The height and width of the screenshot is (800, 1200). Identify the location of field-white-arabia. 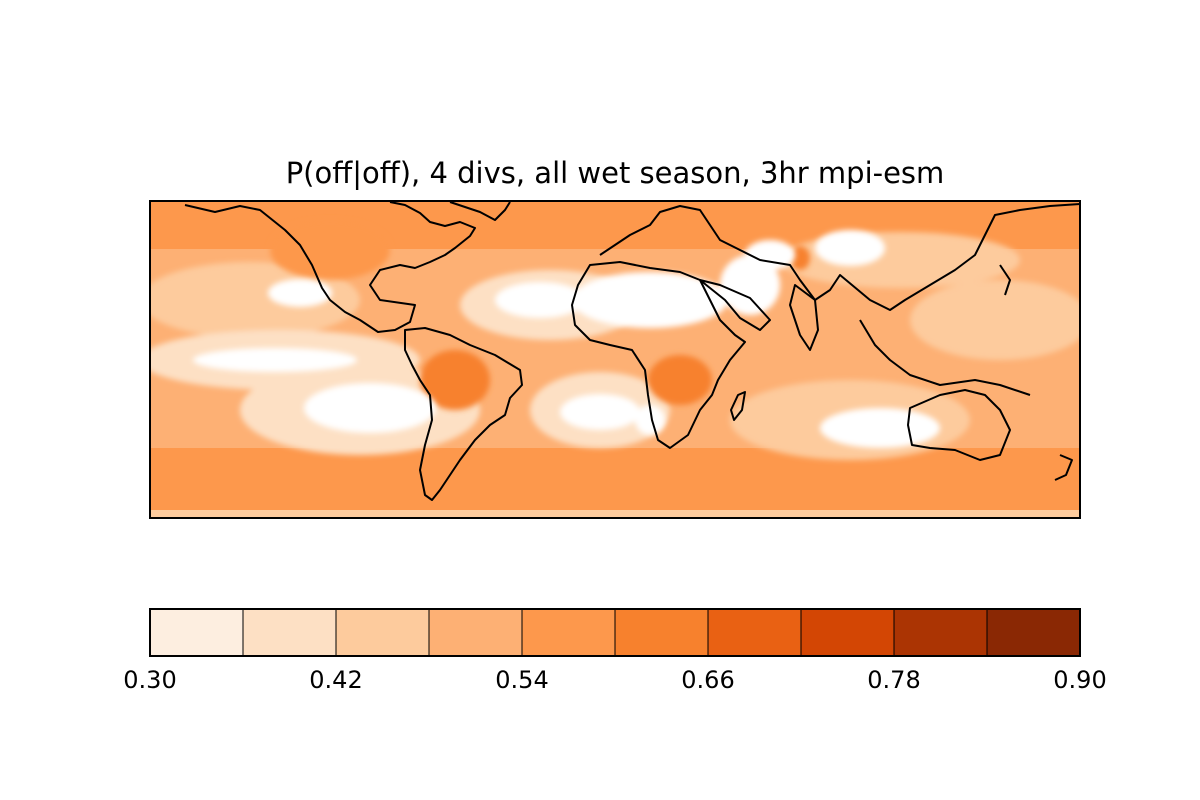
(750, 285).